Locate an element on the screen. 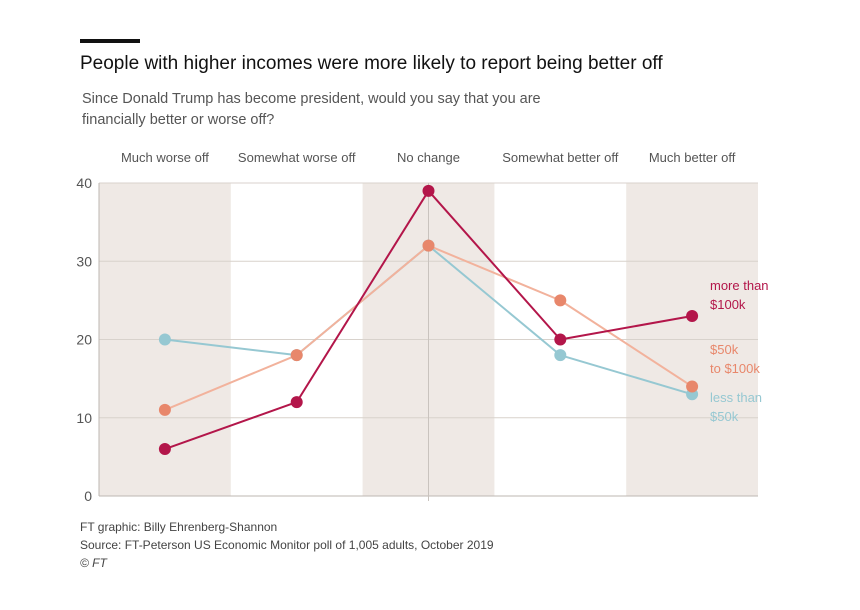 This screenshot has width=860, height=610. category-label: Much worse off is located at coordinates (165, 157).